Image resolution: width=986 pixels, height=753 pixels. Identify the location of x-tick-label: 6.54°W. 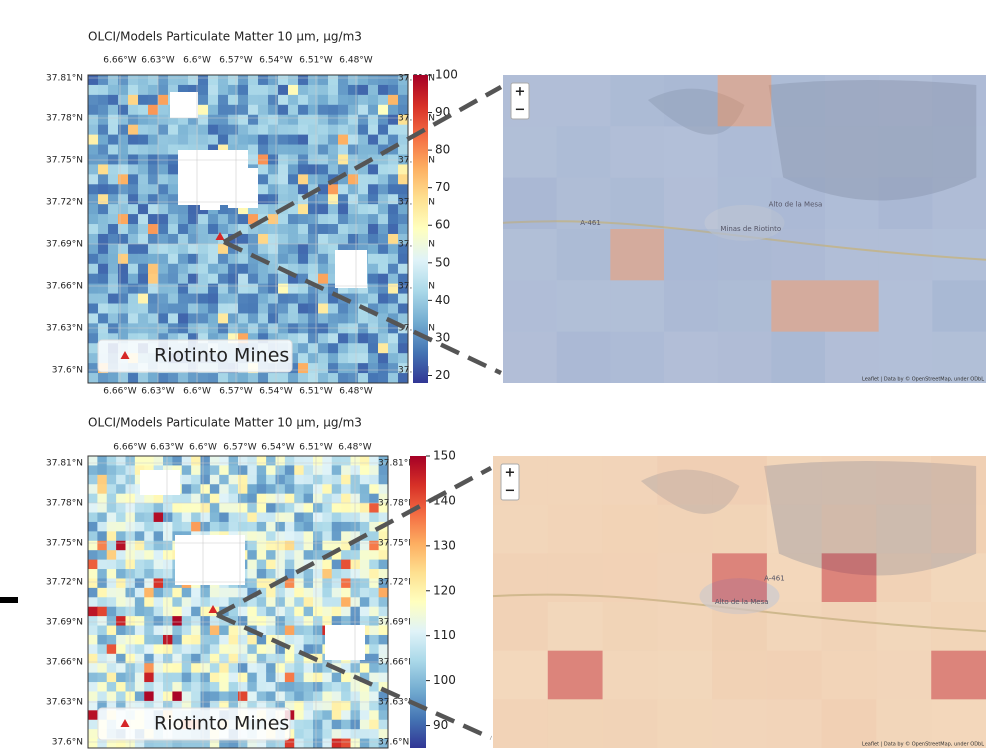
(276, 61).